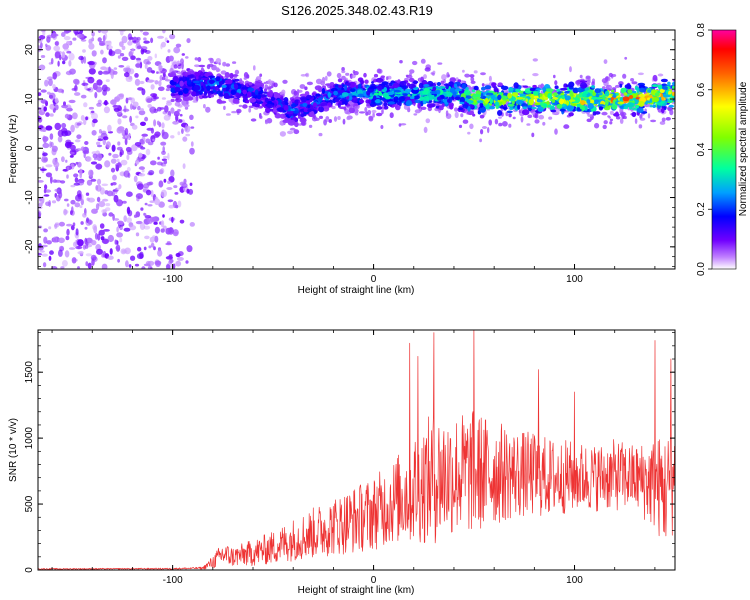 This screenshot has height=600, width=750. I want to click on x-tick-label: 0, so click(374, 580).